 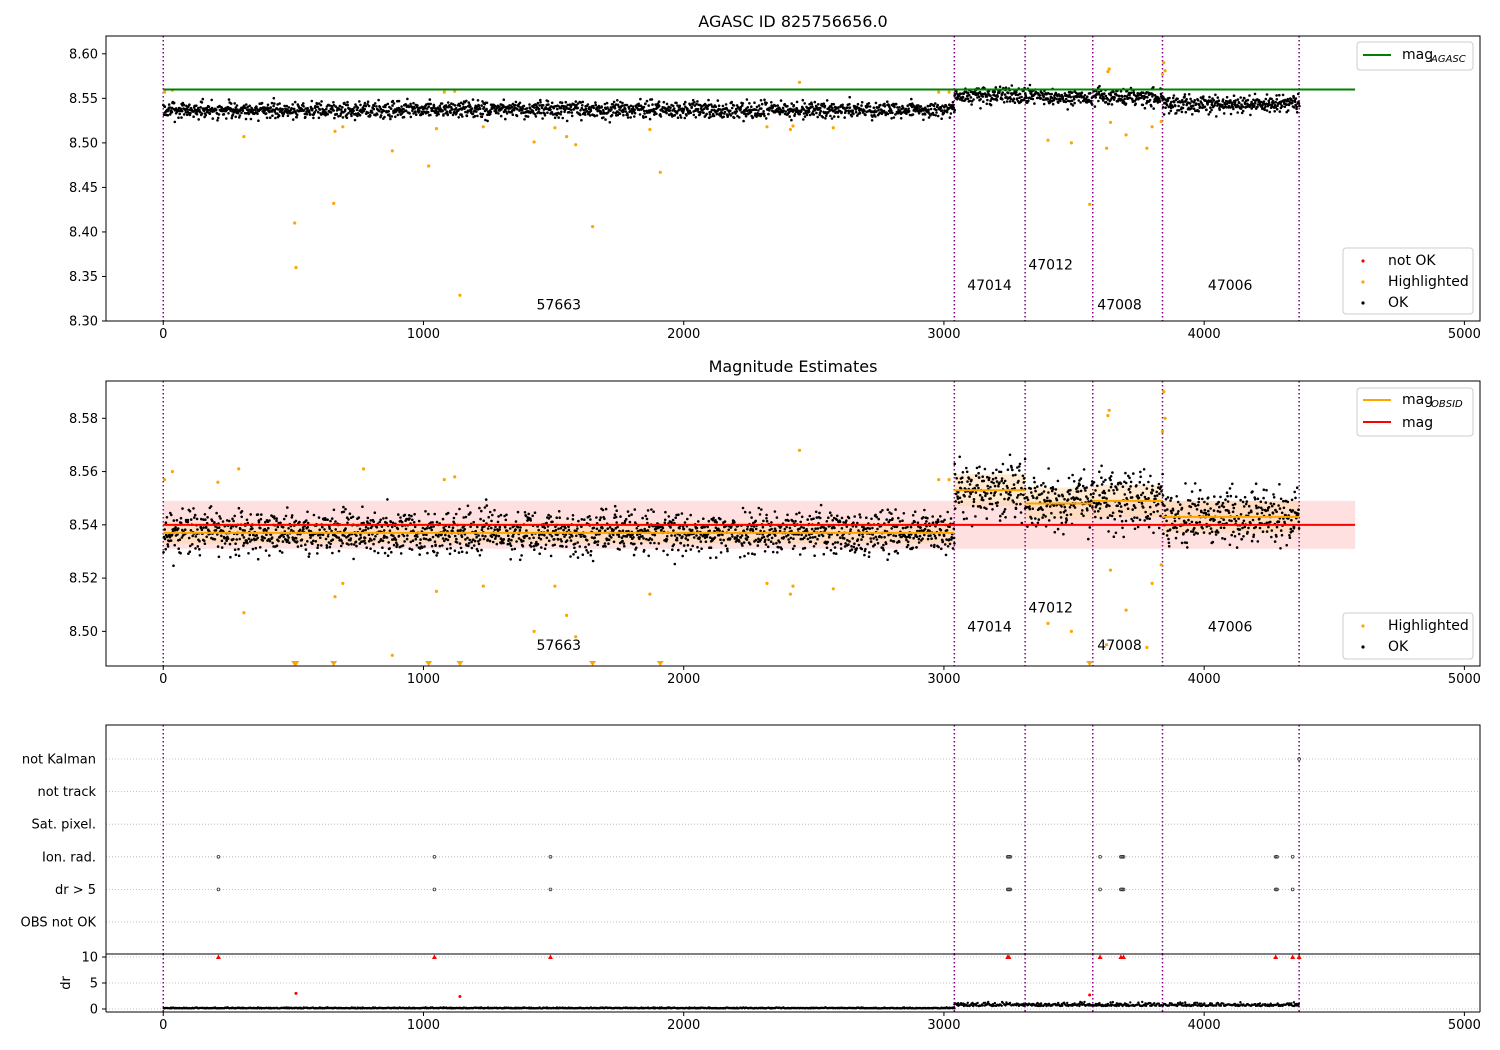 I want to click on panel1-legend-markers: not OK Highlighted OK, so click(x=1408, y=281).